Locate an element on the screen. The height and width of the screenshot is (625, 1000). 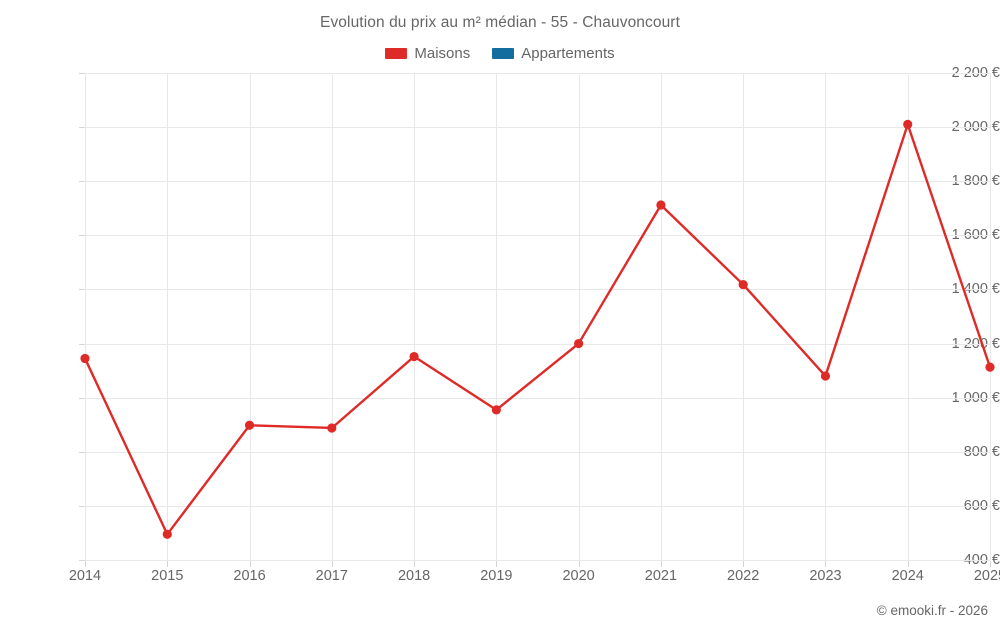
x-axis-tick-label: 2023 is located at coordinates (825, 576).